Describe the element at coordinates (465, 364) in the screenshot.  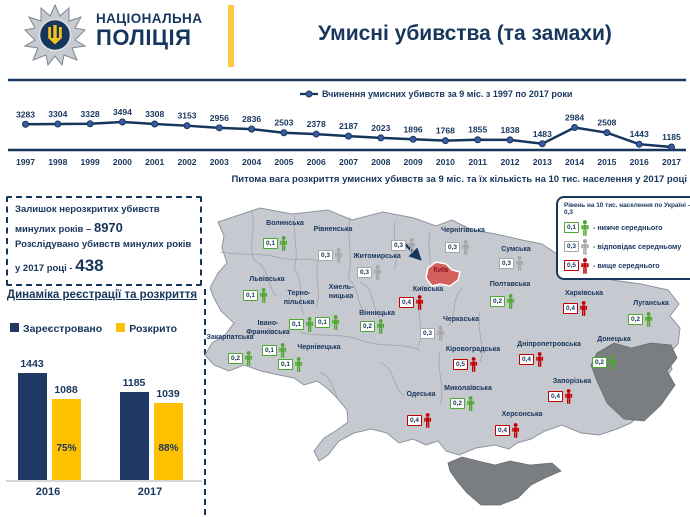
I see `region-marker: 0,5` at that location.